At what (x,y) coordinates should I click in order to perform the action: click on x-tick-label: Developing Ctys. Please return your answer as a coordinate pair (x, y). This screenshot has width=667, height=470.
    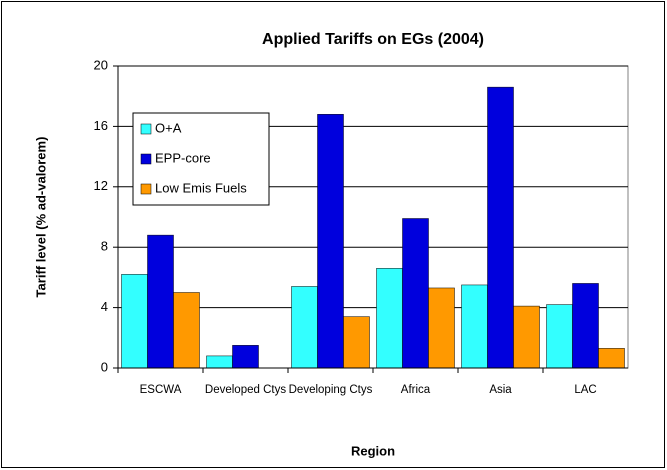
    Looking at the image, I should click on (331, 390).